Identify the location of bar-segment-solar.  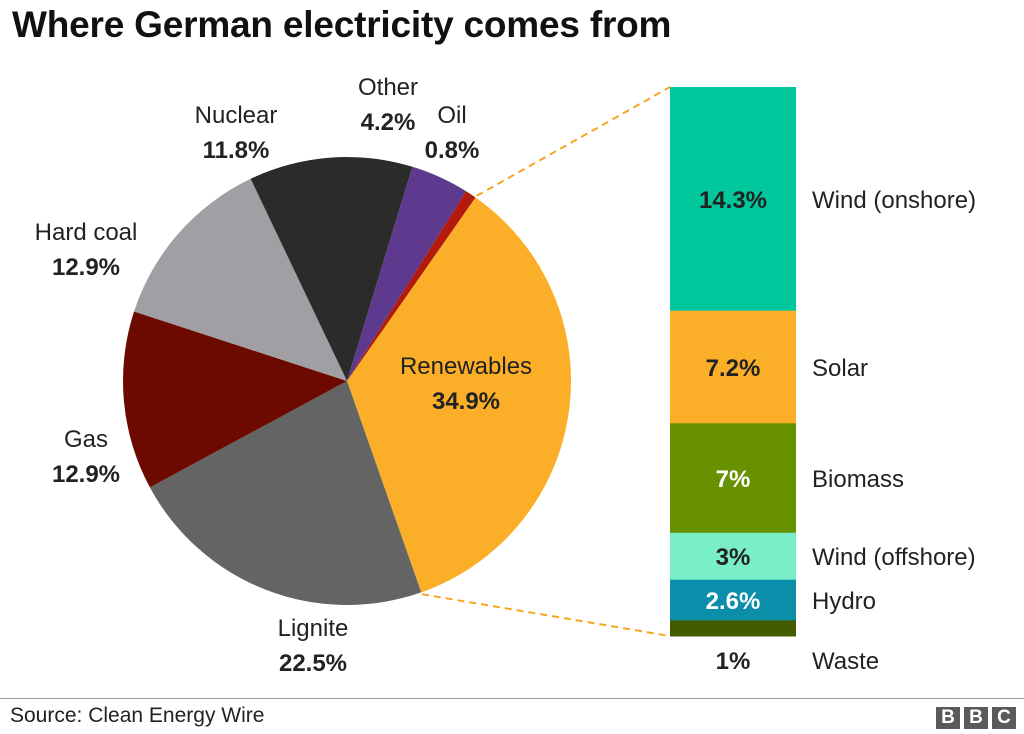
(733, 367).